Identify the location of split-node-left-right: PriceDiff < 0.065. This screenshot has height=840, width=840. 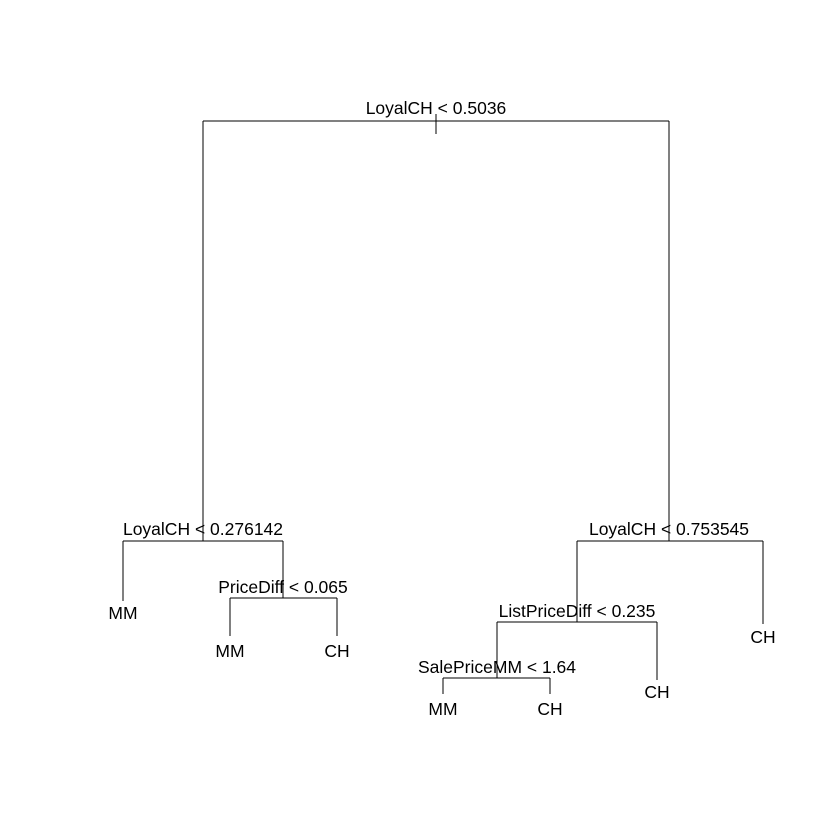
(283, 606).